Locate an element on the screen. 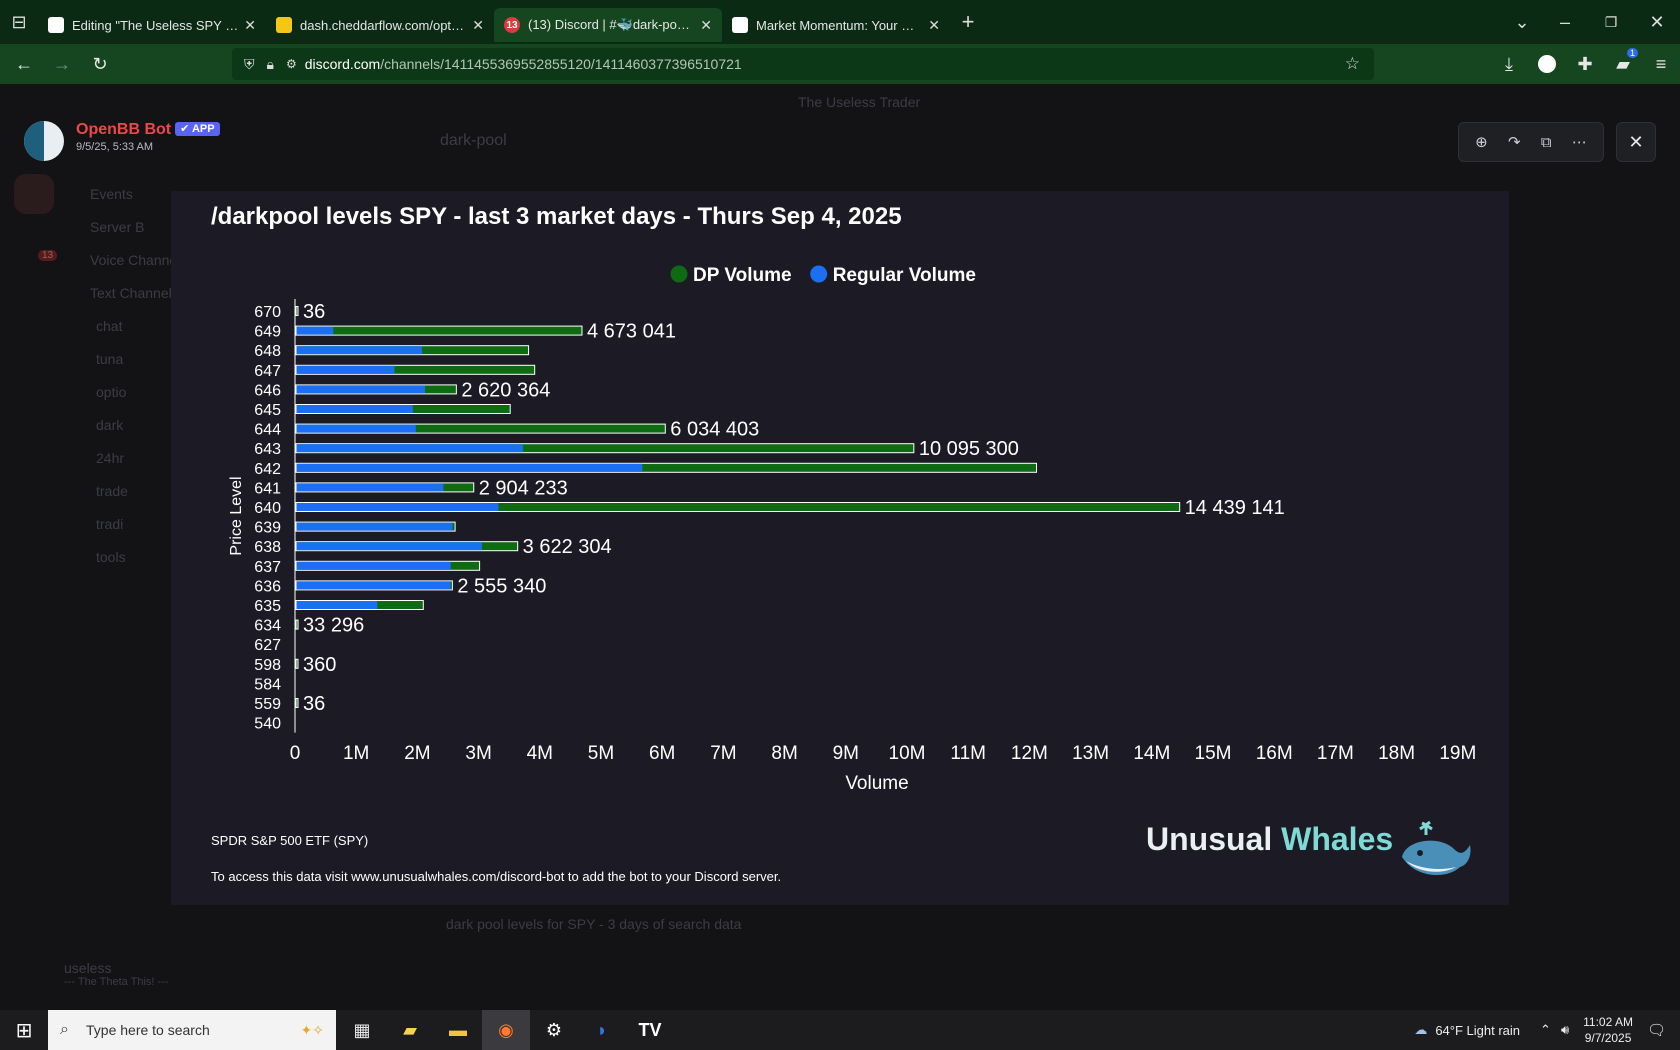  clock-date: 9/7/2025 is located at coordinates (1608, 1038).